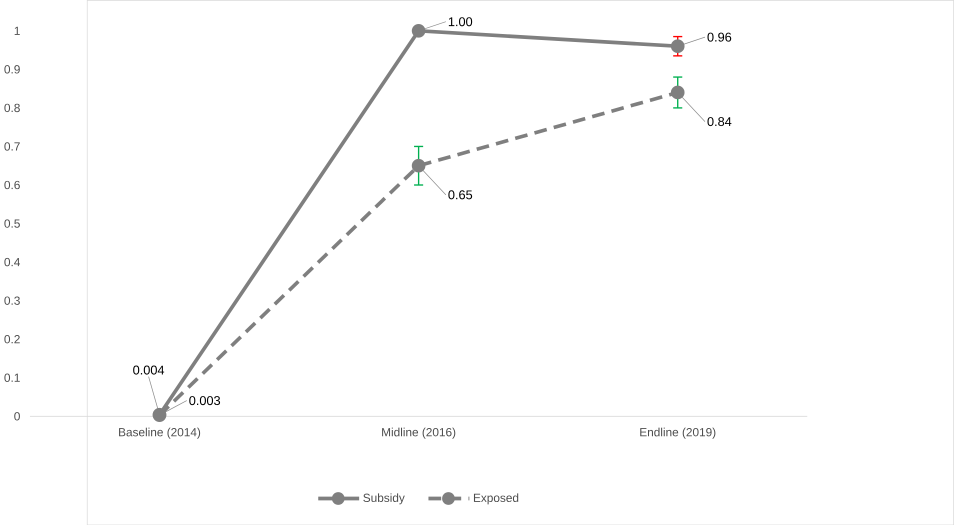 This screenshot has width=954, height=525. Describe the element at coordinates (719, 37) in the screenshot. I see `data-label: 0.96` at that location.